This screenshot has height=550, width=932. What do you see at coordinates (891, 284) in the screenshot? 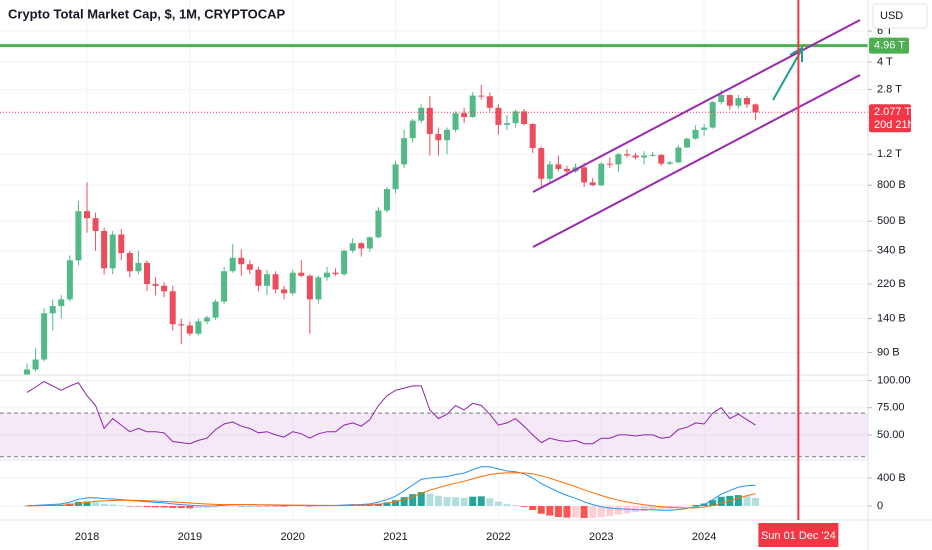
I see `y-tick-label: 220 B` at bounding box center [891, 284].